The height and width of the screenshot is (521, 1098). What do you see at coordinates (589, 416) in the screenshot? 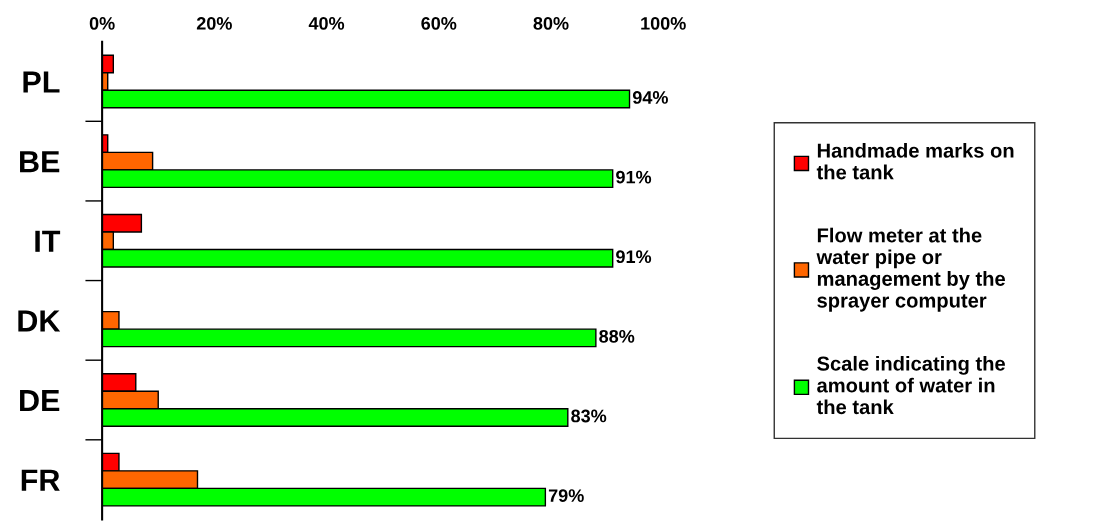
I see `data-label: 83%` at bounding box center [589, 416].